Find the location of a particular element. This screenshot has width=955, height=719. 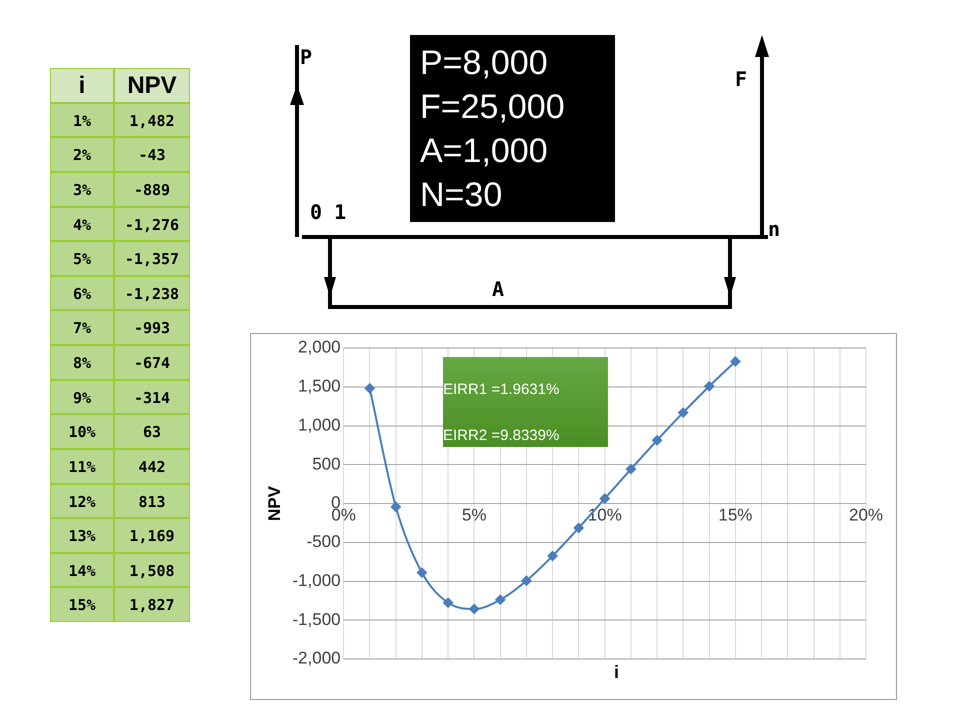

x-axis-title: i is located at coordinates (617, 672).